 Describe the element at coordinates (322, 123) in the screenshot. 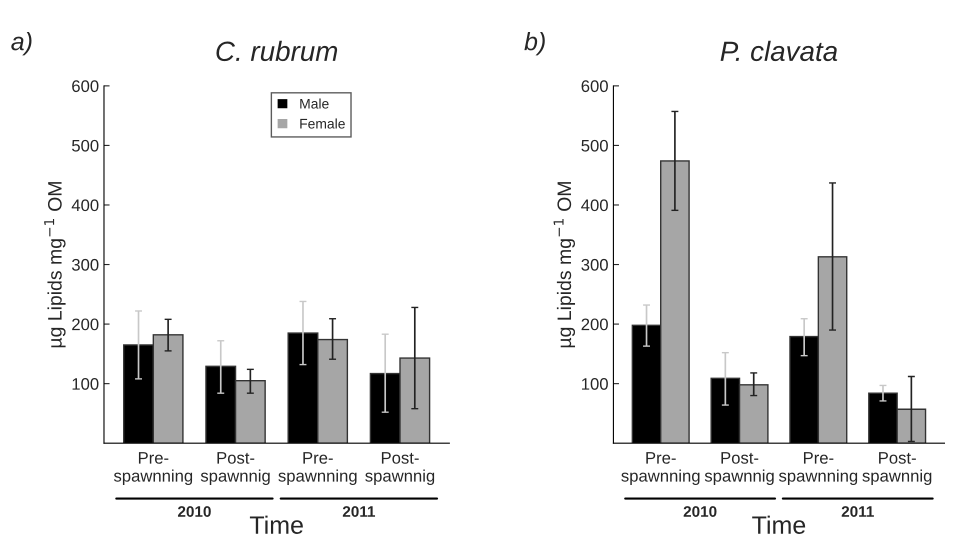

I see `legend-label: Female` at that location.